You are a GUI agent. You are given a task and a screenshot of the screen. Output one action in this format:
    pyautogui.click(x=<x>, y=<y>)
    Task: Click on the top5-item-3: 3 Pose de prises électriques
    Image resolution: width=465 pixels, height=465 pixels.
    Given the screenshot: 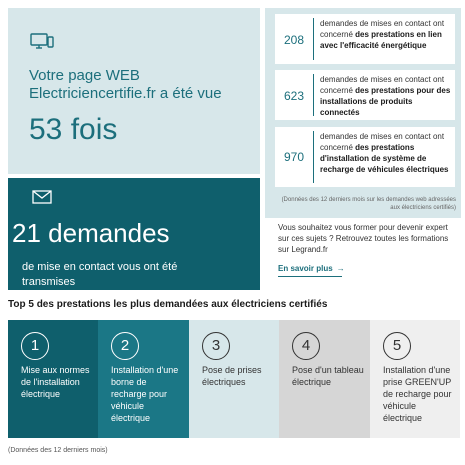 What is the action you would take?
    pyautogui.click(x=234, y=379)
    